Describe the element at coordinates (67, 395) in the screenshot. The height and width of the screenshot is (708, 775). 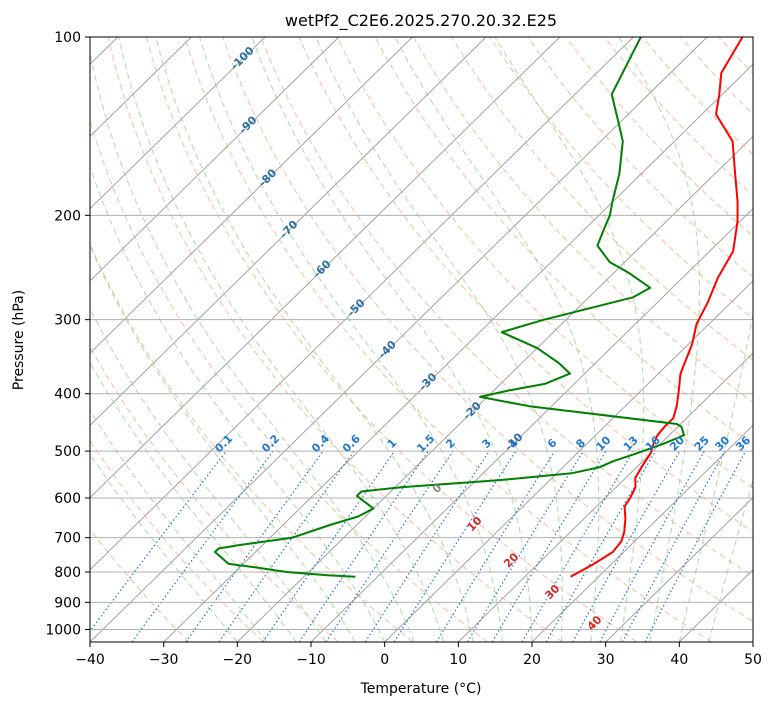
I see `y-tick-label: 400` at that location.